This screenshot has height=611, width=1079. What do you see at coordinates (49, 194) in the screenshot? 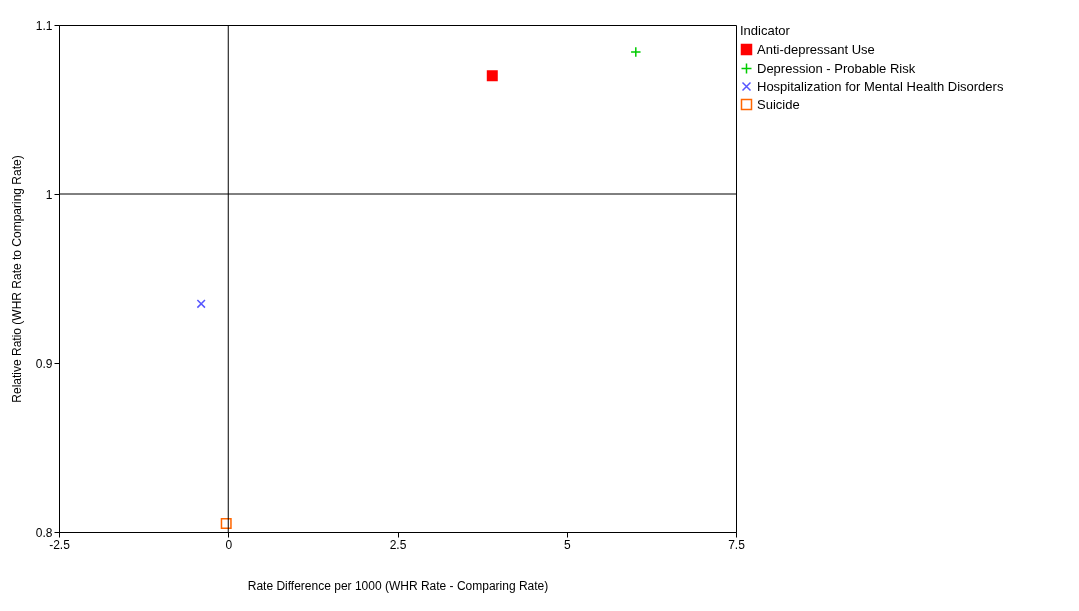
I see `y-tick-label: 1` at bounding box center [49, 194].